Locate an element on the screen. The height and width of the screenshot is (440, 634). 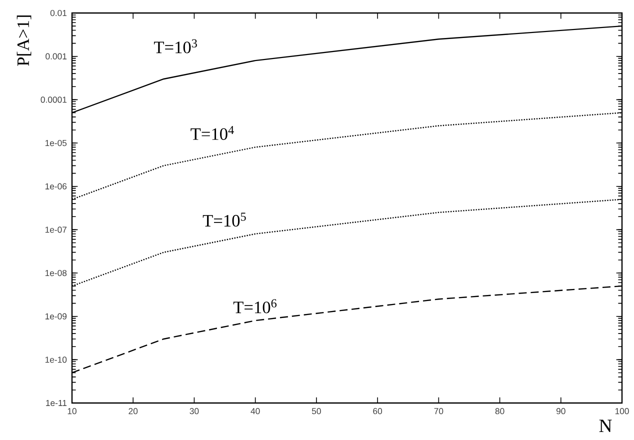
y-tick-label: 0.001 is located at coordinates (56, 56).